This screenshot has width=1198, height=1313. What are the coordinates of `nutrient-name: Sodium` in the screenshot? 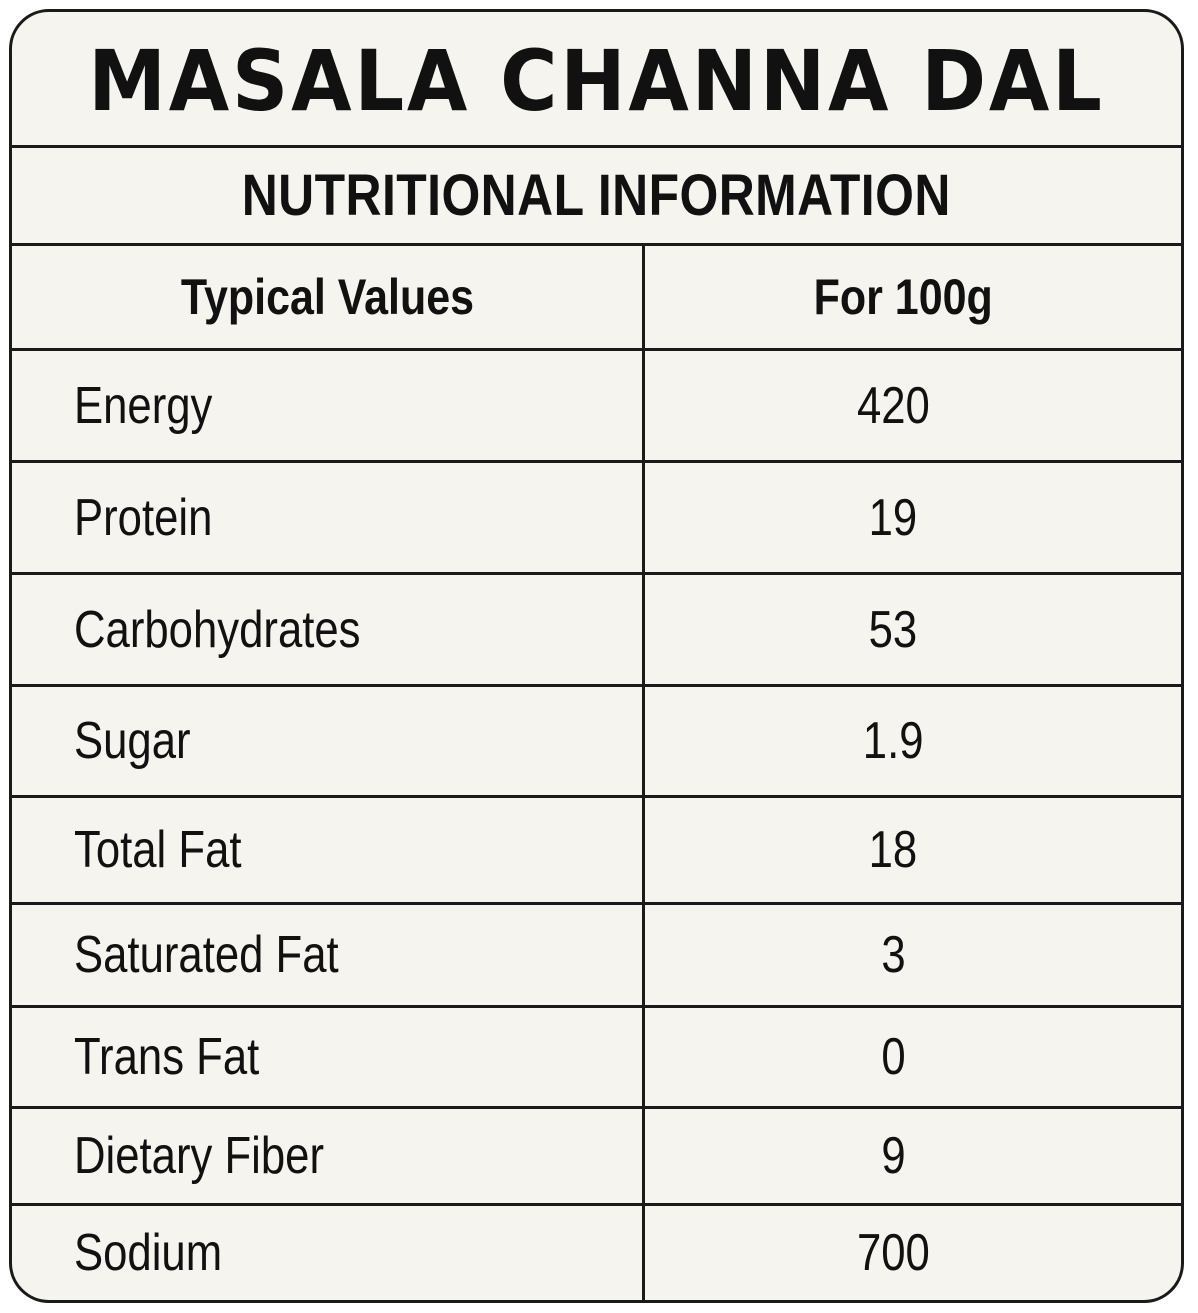 It's located at (148, 1253).